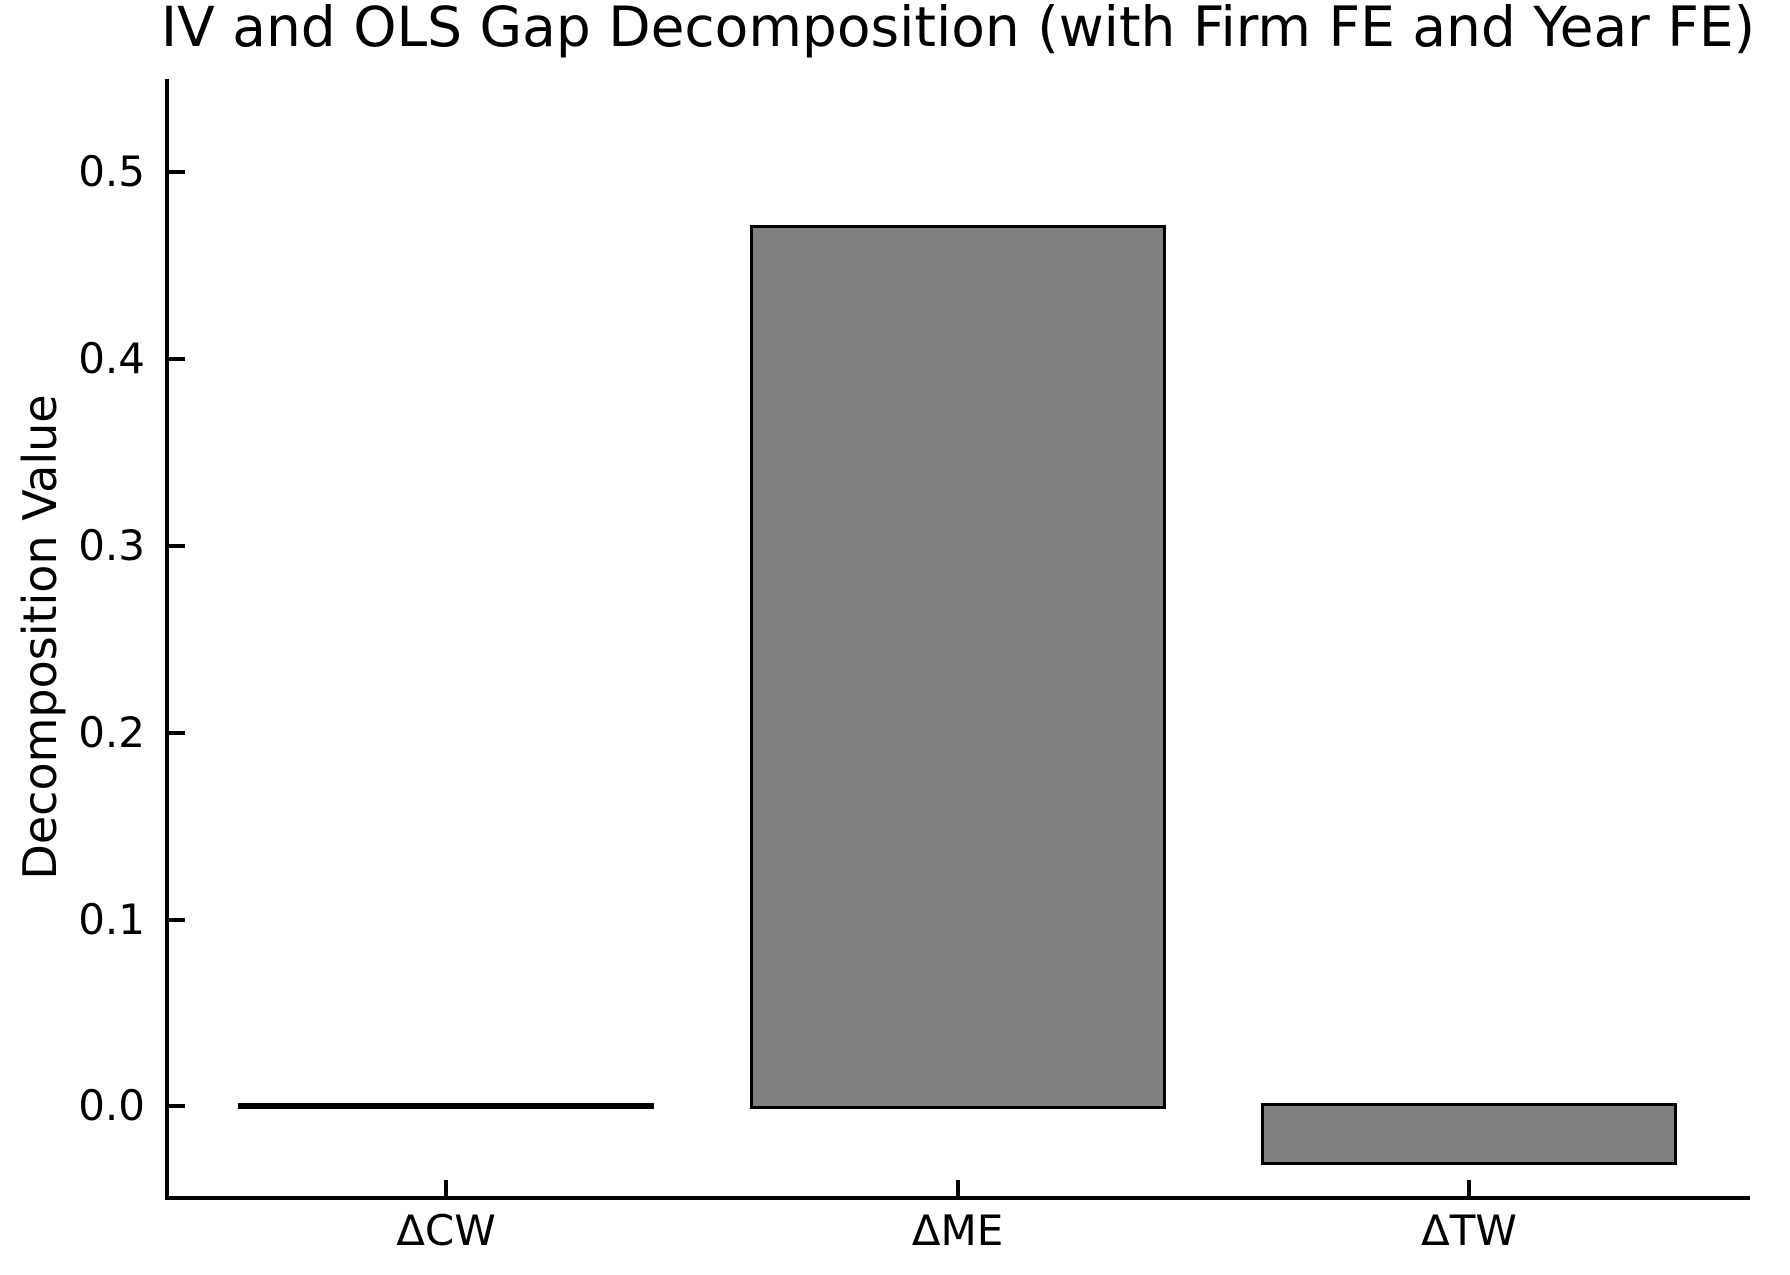 The image size is (1790, 1275). I want to click on y-axis-spine, so click(167, 639).